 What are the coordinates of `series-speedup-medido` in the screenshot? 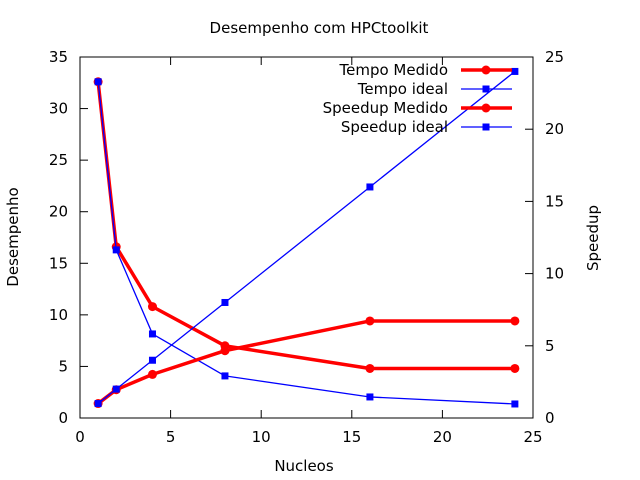 It's located at (306, 362).